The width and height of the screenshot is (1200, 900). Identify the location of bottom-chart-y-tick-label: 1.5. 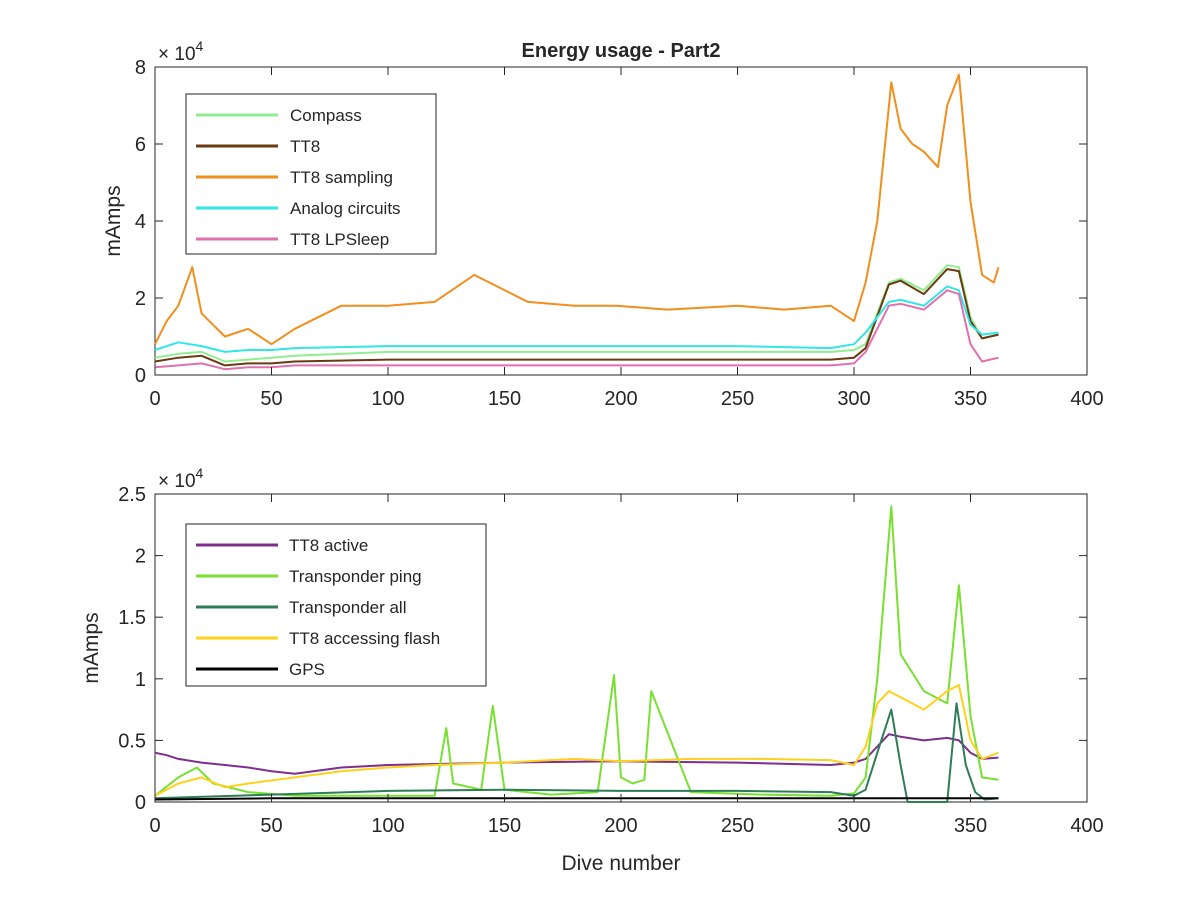
(132, 618).